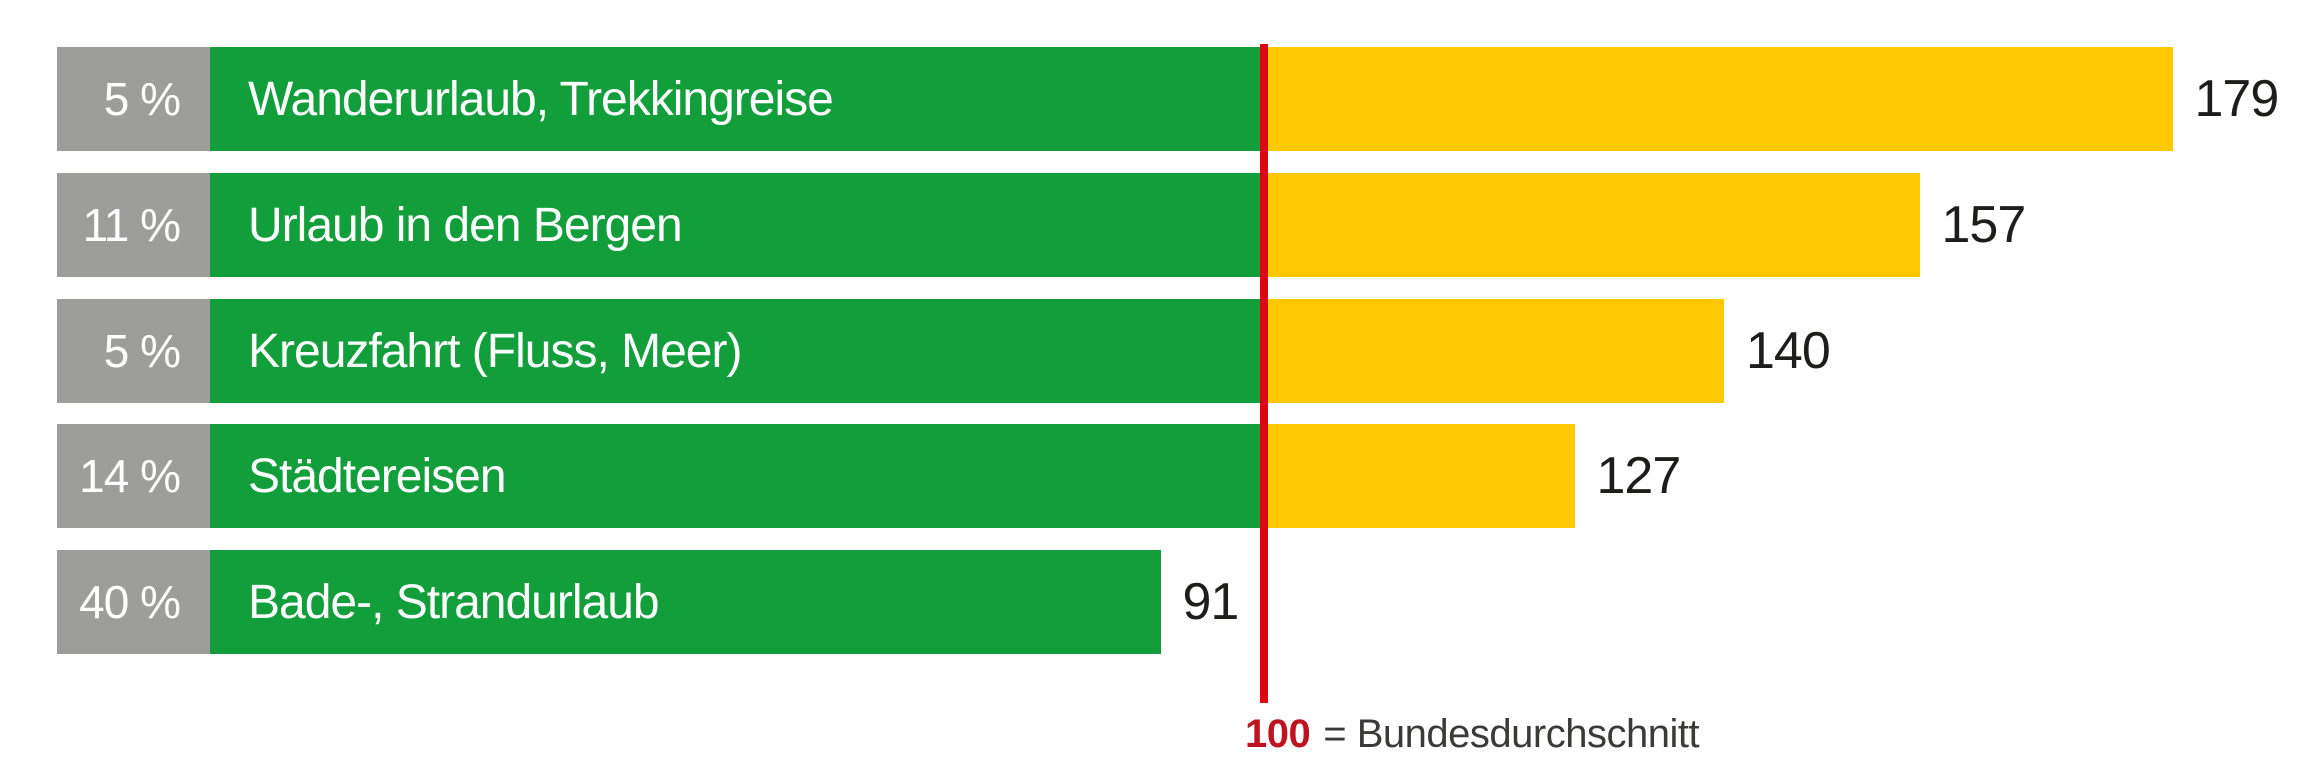  I want to click on chart-row: 14 % Städtereisen 127, so click(1190, 476).